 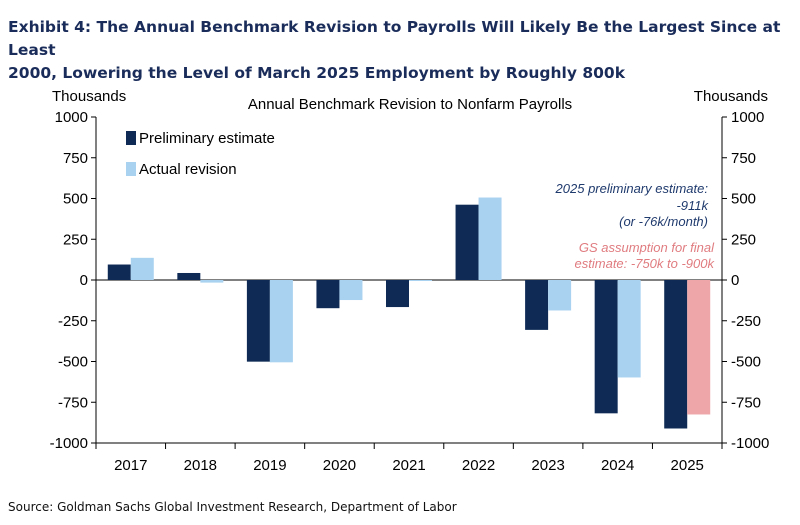 What do you see at coordinates (130, 465) in the screenshot?
I see `x-tick-label-2017: 2017` at bounding box center [130, 465].